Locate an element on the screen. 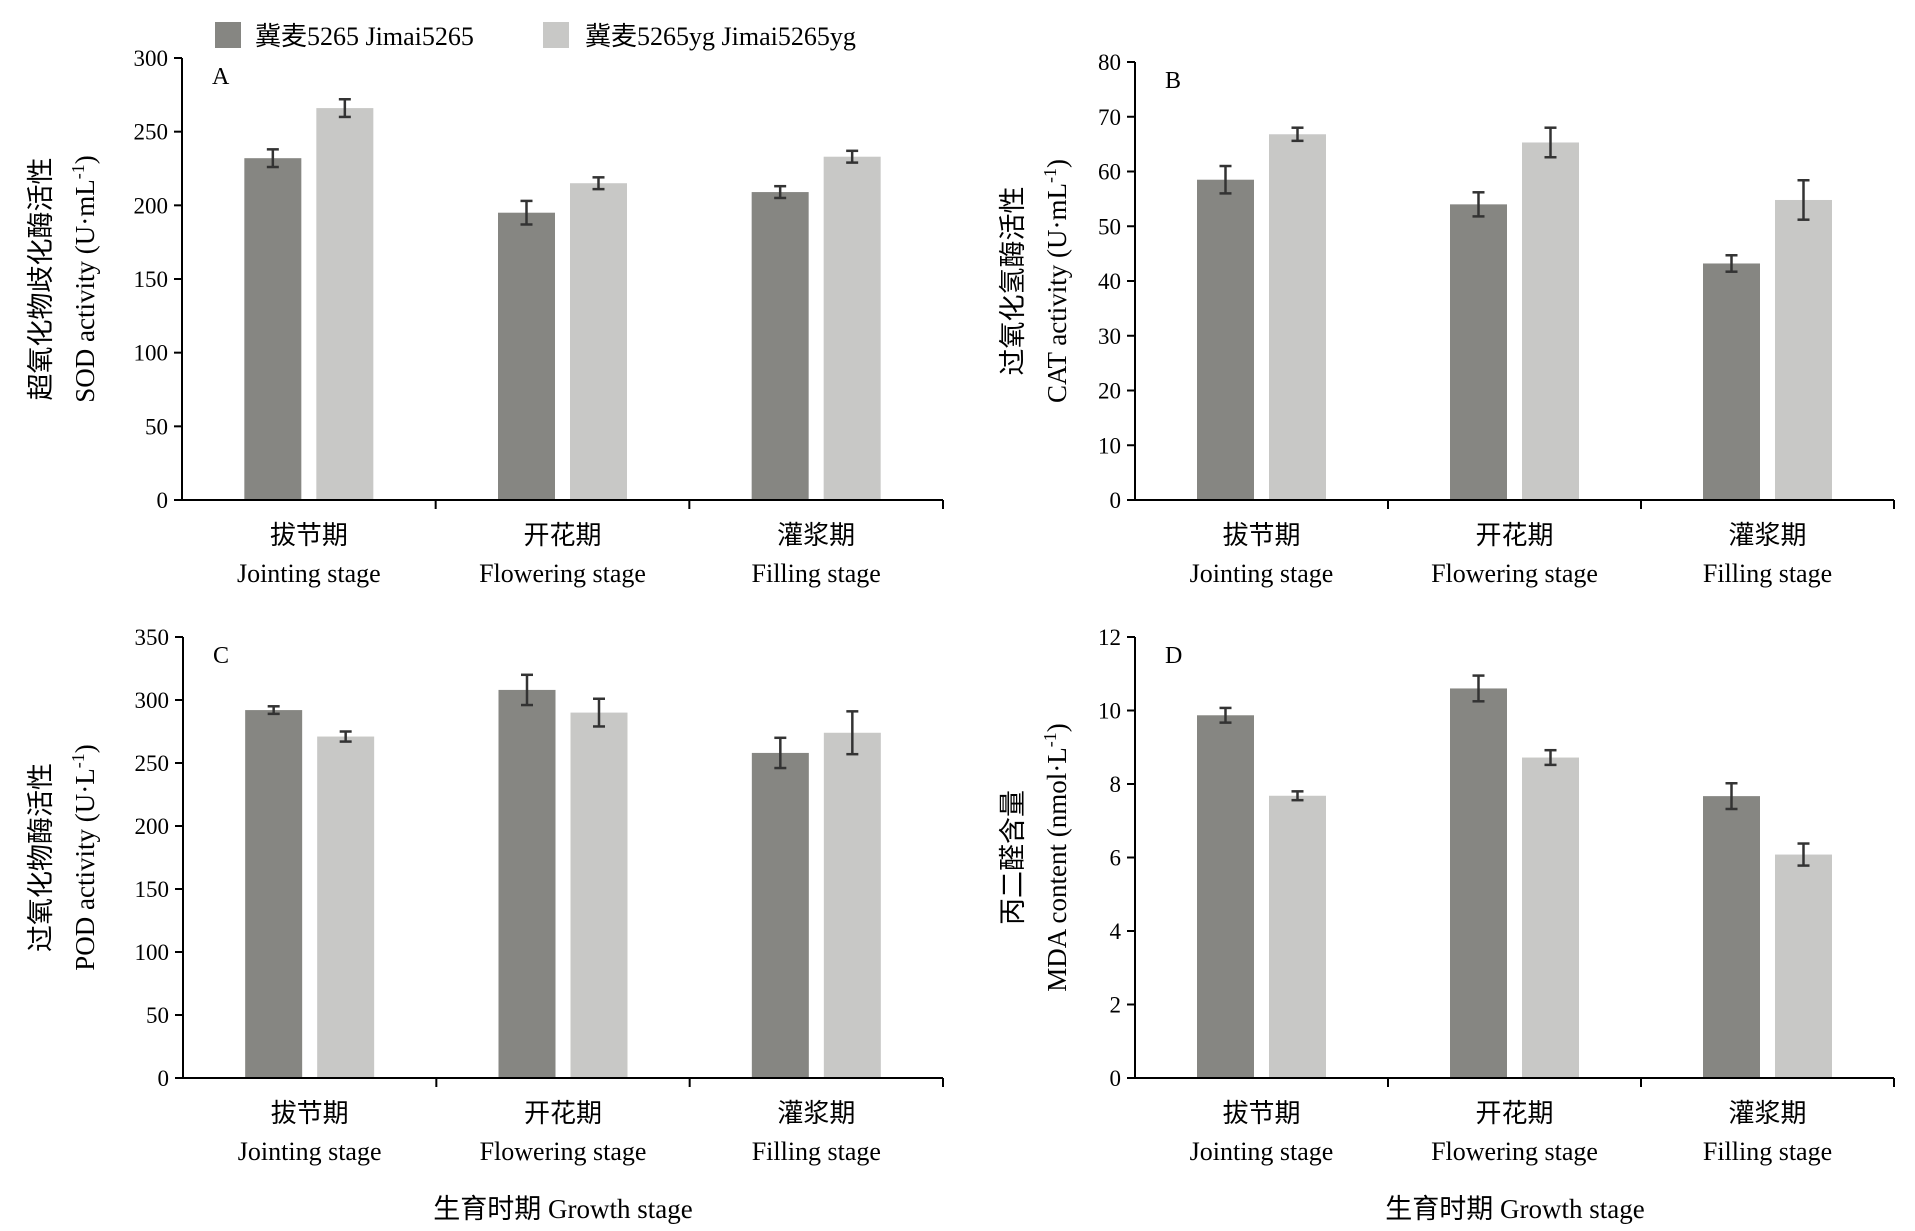 This screenshot has width=1915, height=1231. y-axis-label-cn: 过氧化物酶活性 is located at coordinates (41, 857).